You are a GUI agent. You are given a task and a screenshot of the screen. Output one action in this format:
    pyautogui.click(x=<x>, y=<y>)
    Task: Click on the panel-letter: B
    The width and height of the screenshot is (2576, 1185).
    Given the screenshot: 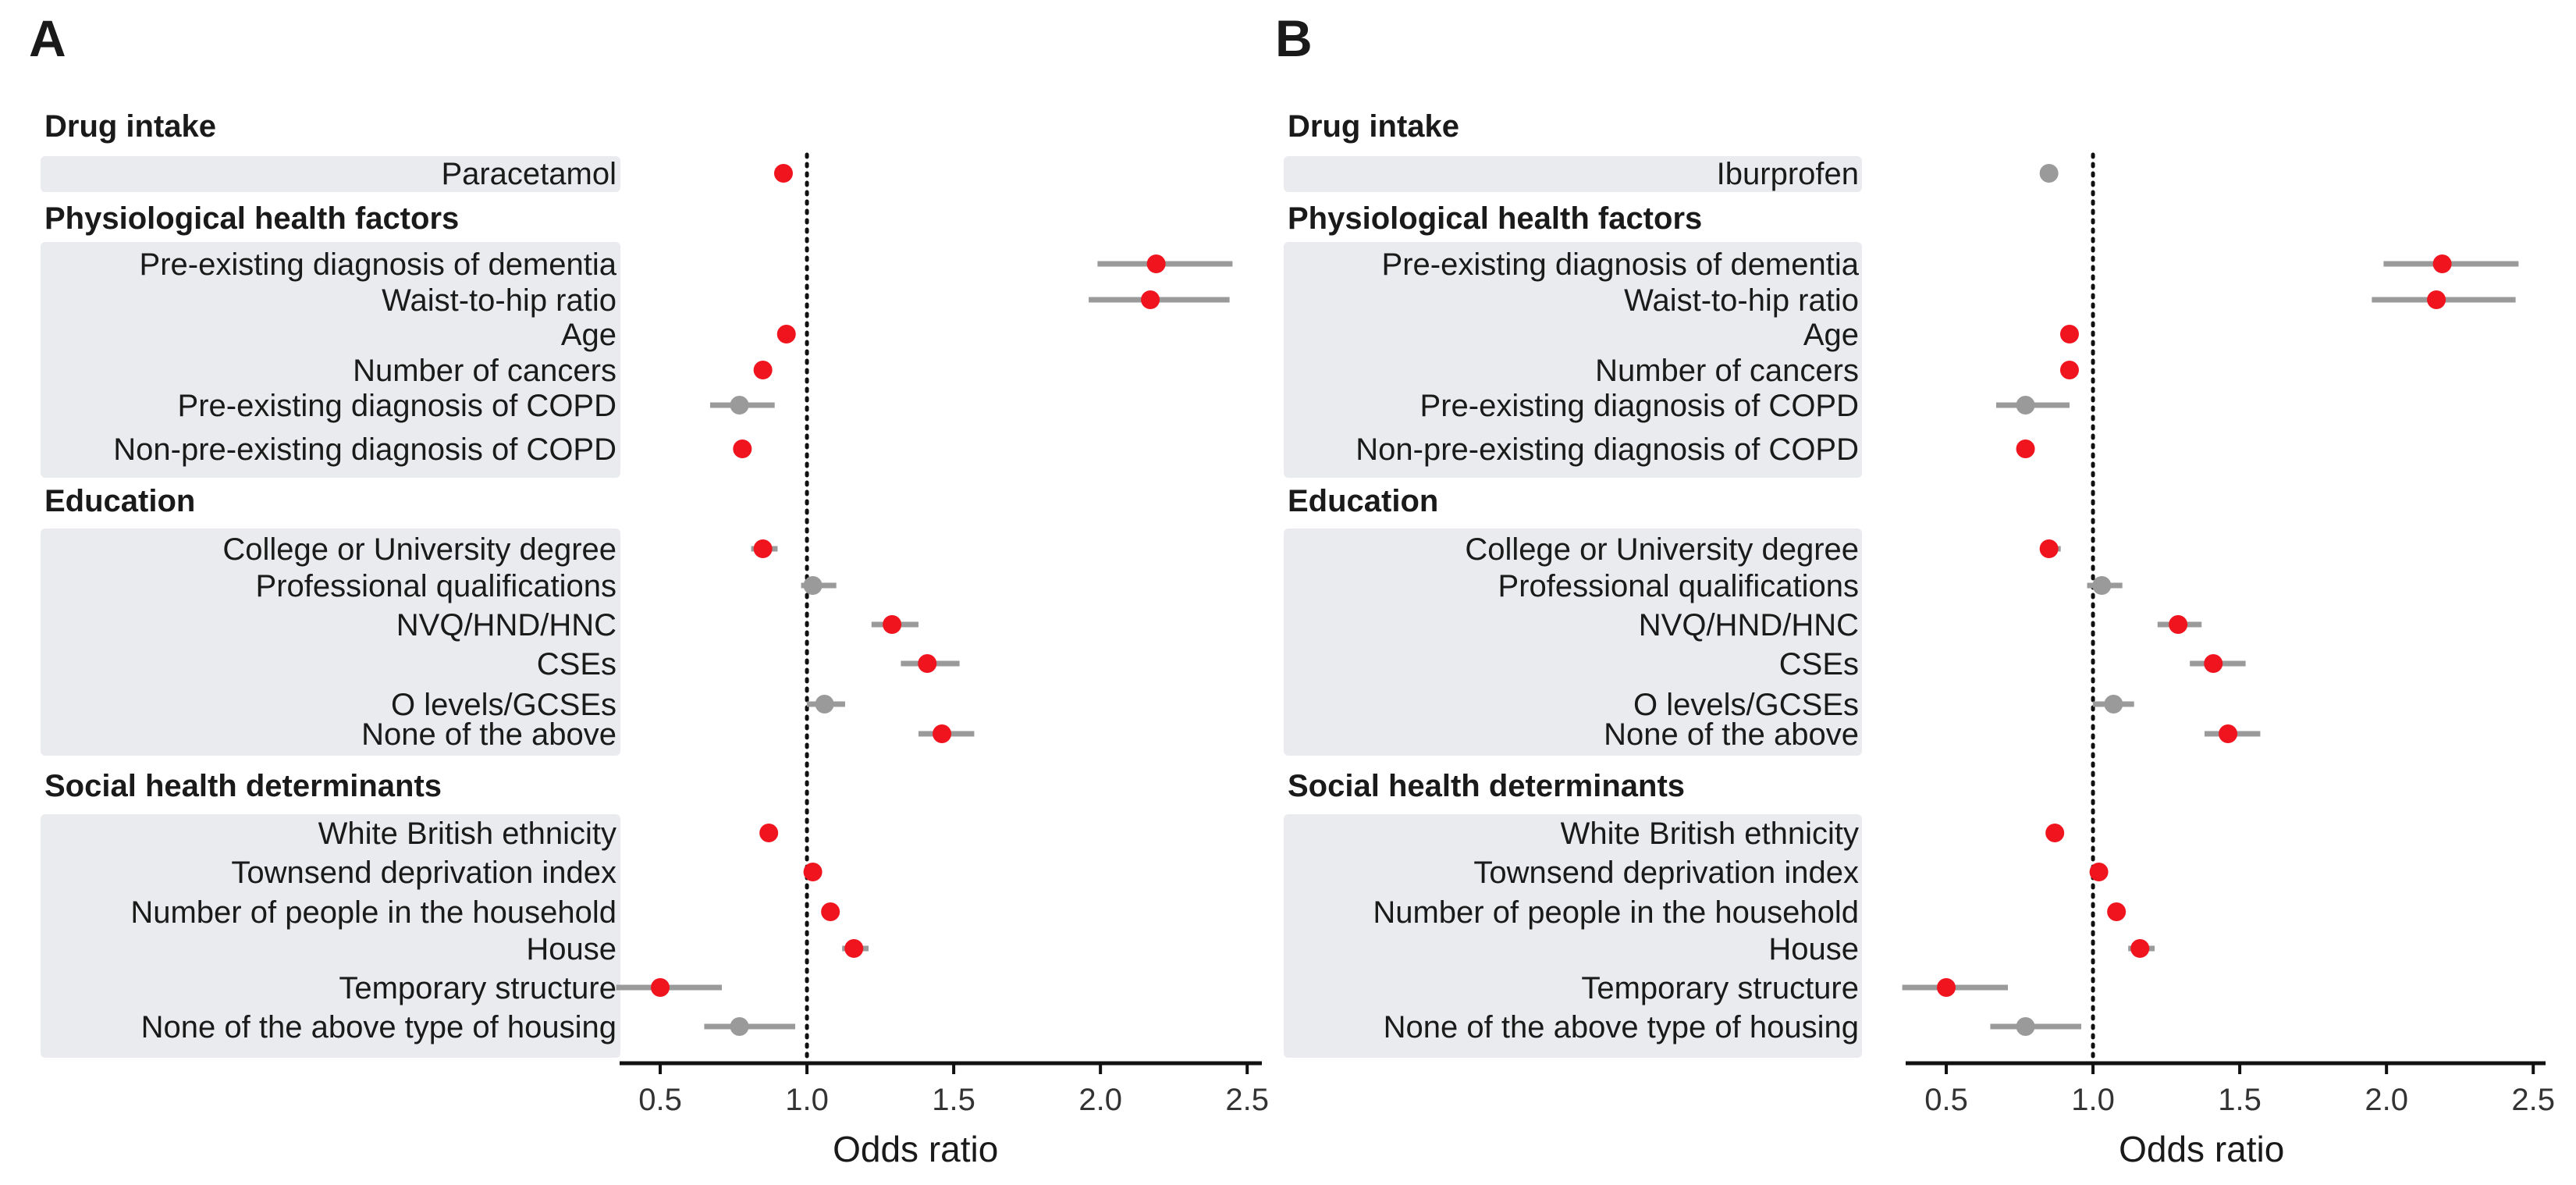 What is the action you would take?
    pyautogui.click(x=1294, y=38)
    